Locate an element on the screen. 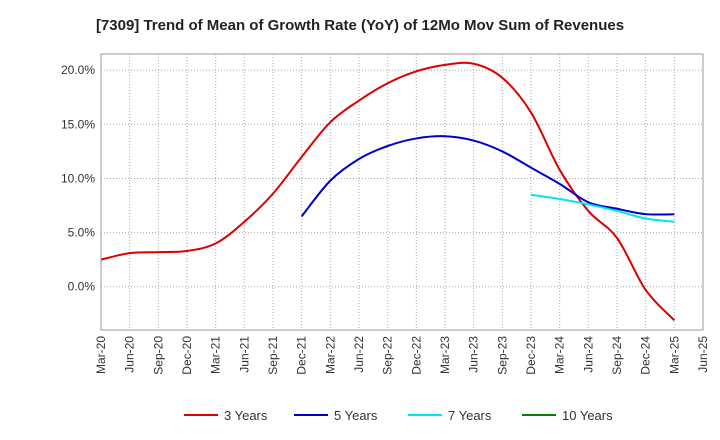 This screenshot has height=440, width=720. x-tick-label: Jun-24 is located at coordinates (588, 354).